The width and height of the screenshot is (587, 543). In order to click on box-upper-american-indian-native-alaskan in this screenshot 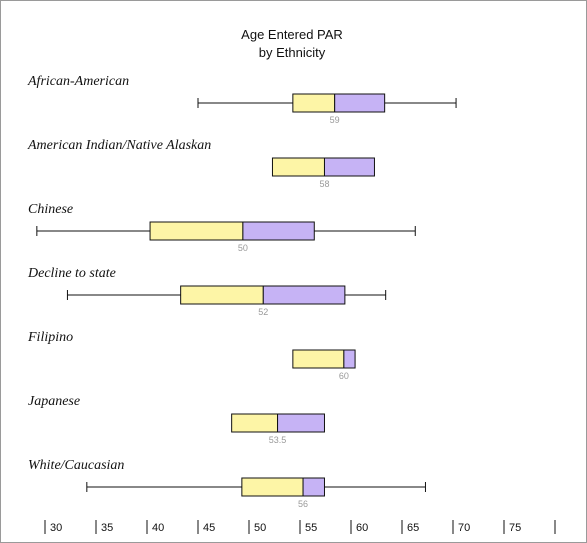, I will do `click(349, 167)`.